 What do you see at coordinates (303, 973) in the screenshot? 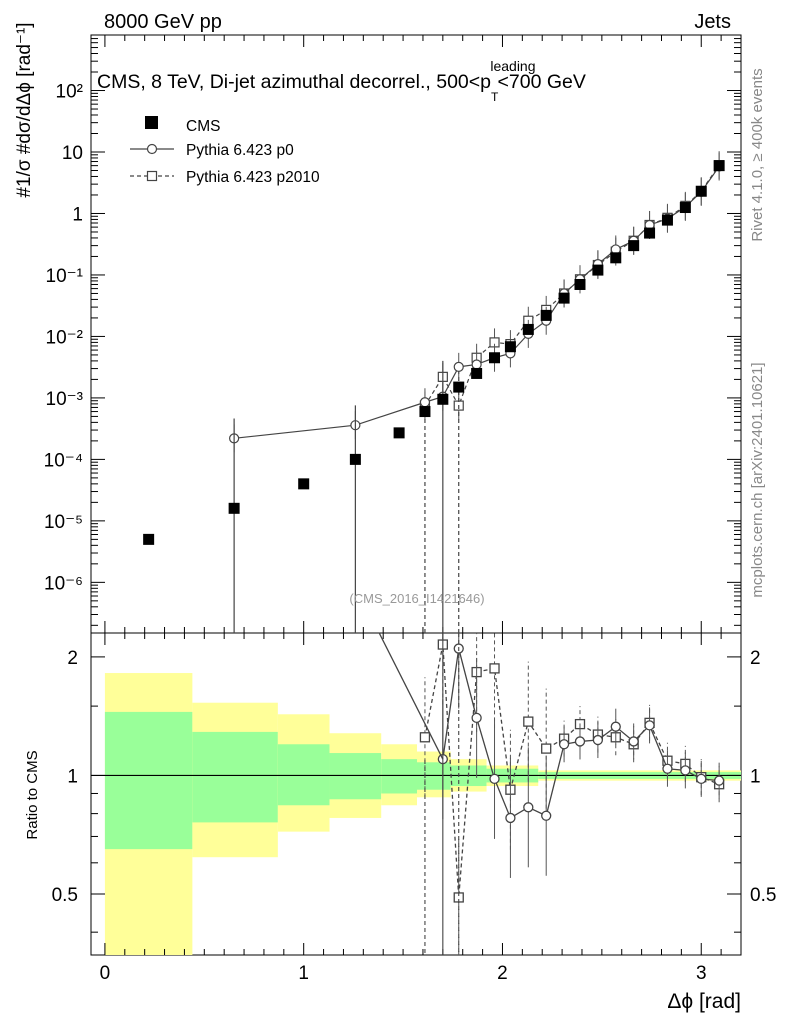
I see `x-tick-label-1: 1` at bounding box center [303, 973].